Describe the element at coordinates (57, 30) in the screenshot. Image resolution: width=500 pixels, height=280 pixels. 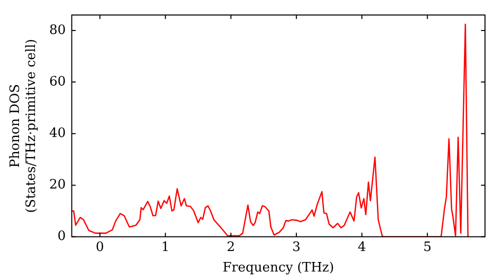
I see `y-tick-label: 80` at that location.